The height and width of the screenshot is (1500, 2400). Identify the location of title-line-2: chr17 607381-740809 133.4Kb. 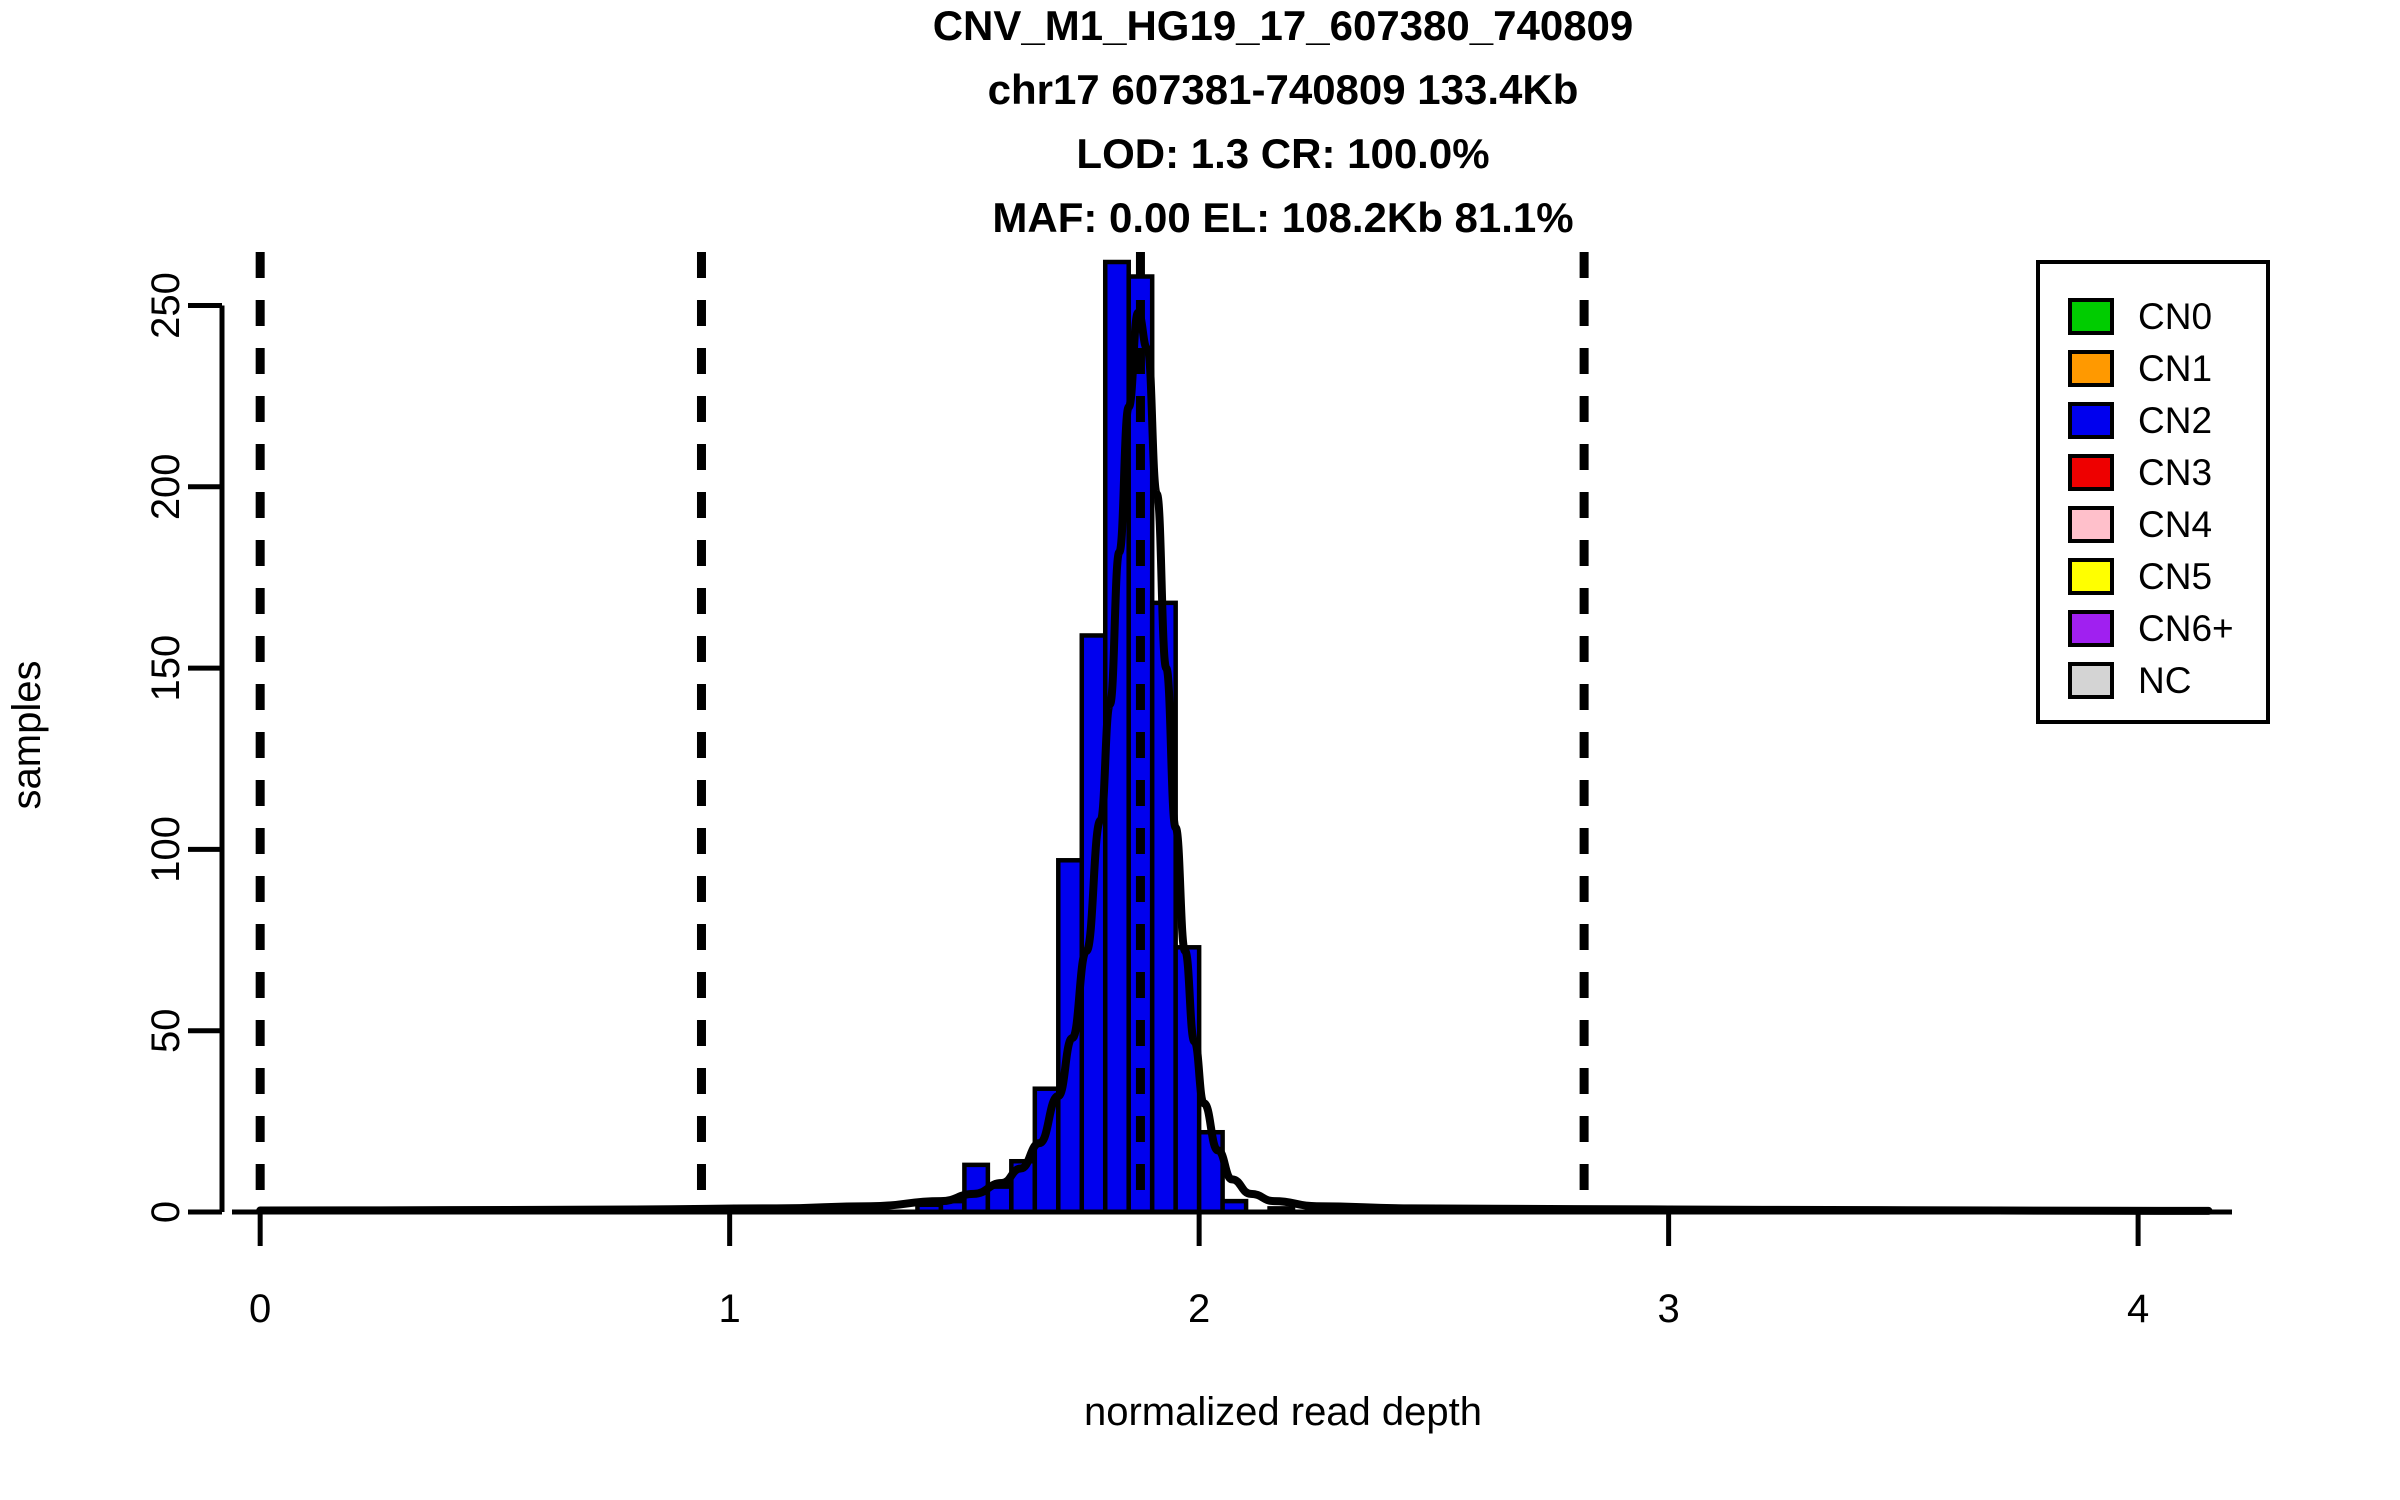
(1283, 89).